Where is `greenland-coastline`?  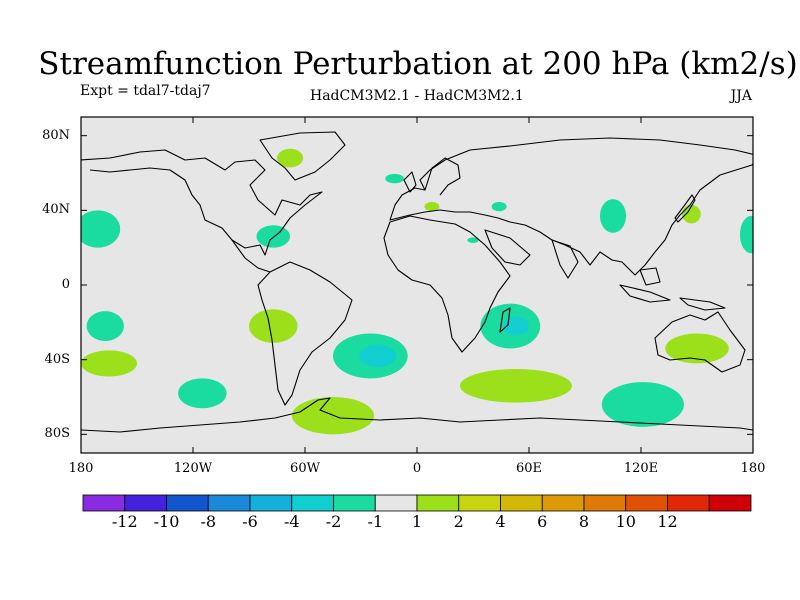 greenland-coastline is located at coordinates (302, 156).